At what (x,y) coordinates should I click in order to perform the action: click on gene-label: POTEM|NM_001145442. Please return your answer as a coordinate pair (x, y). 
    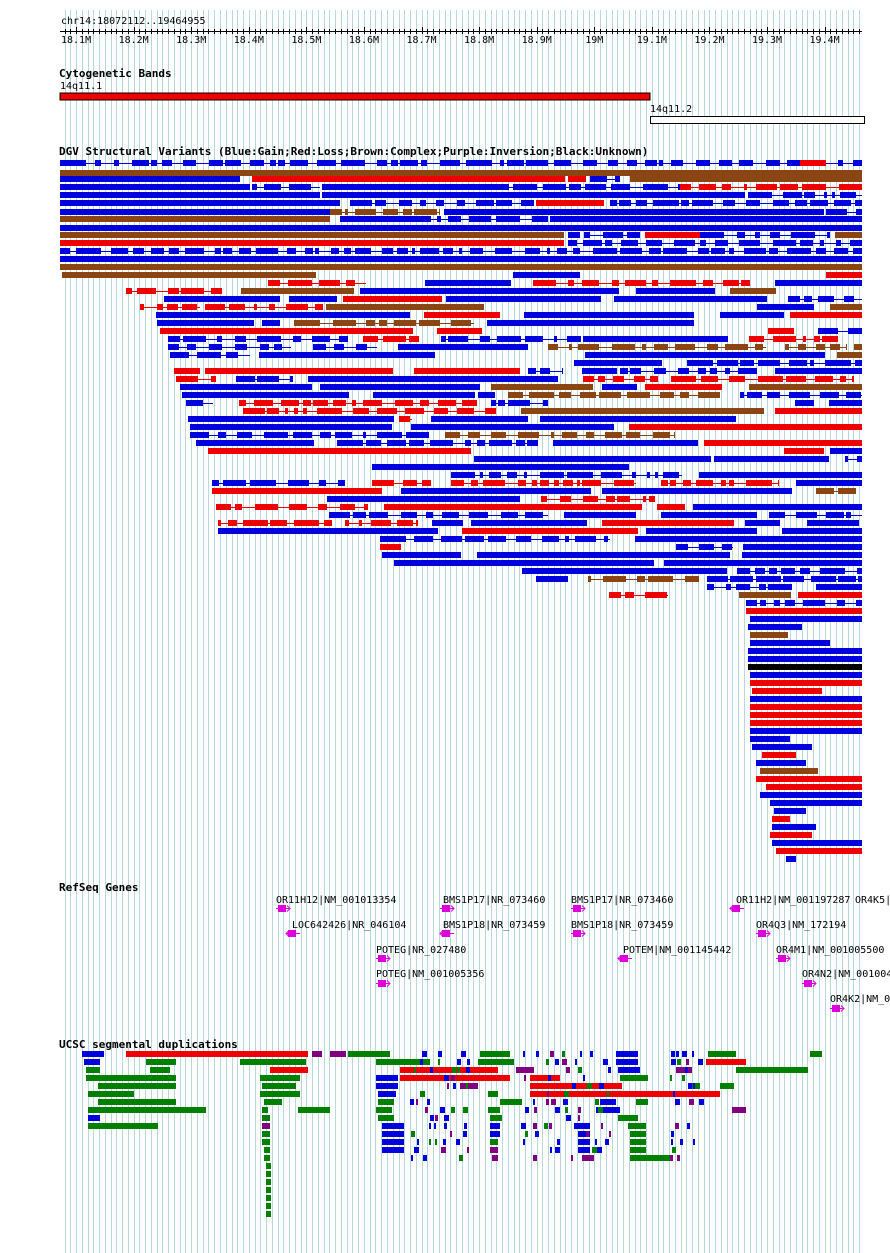
    Looking at the image, I should click on (677, 950).